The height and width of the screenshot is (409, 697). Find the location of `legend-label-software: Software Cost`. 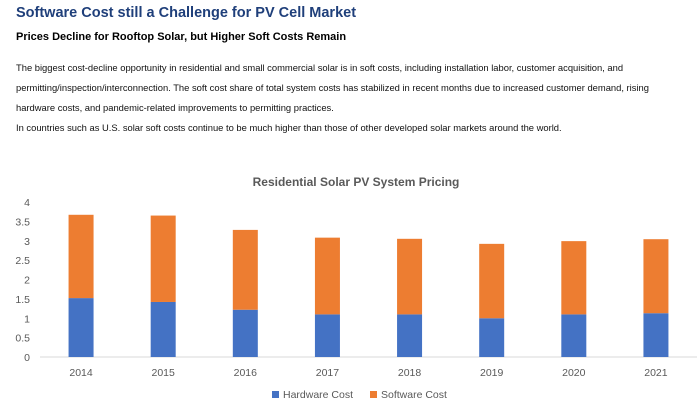

legend-label-software: Software Cost is located at coordinates (414, 395).